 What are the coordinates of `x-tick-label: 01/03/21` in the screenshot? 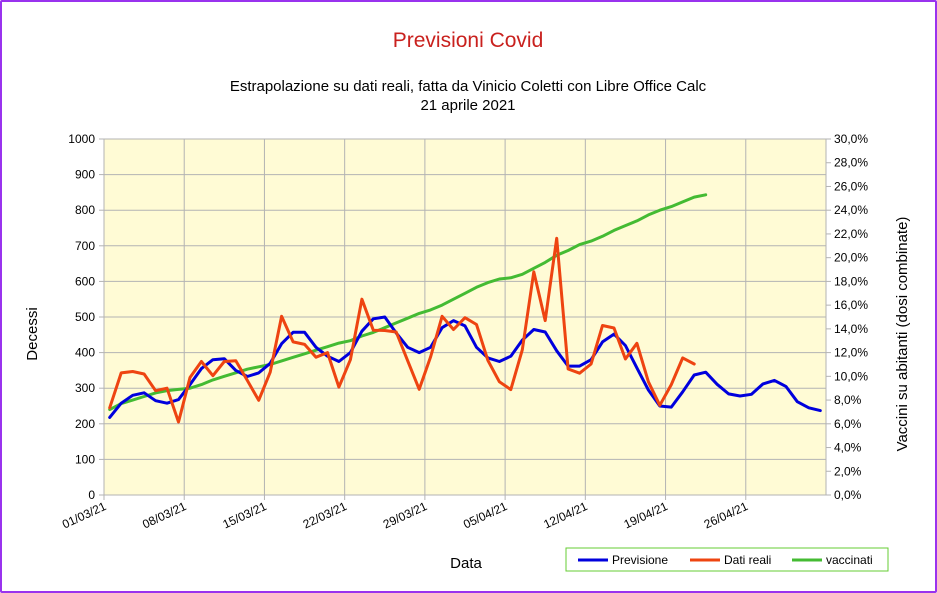 It's located at (84, 515).